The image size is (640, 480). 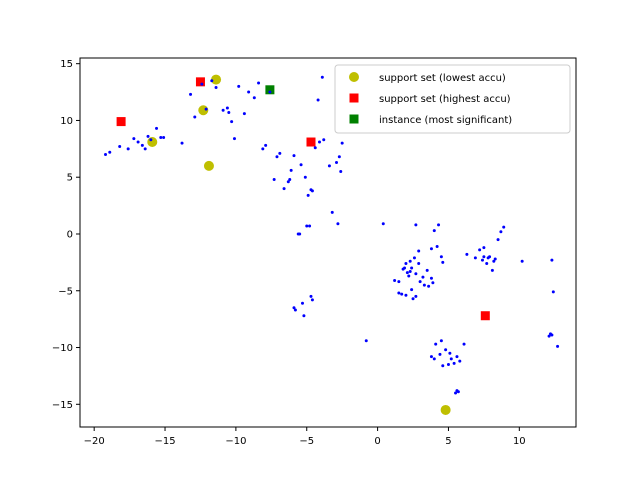 What do you see at coordinates (66, 64) in the screenshot?
I see `y-tick-label: 15` at bounding box center [66, 64].